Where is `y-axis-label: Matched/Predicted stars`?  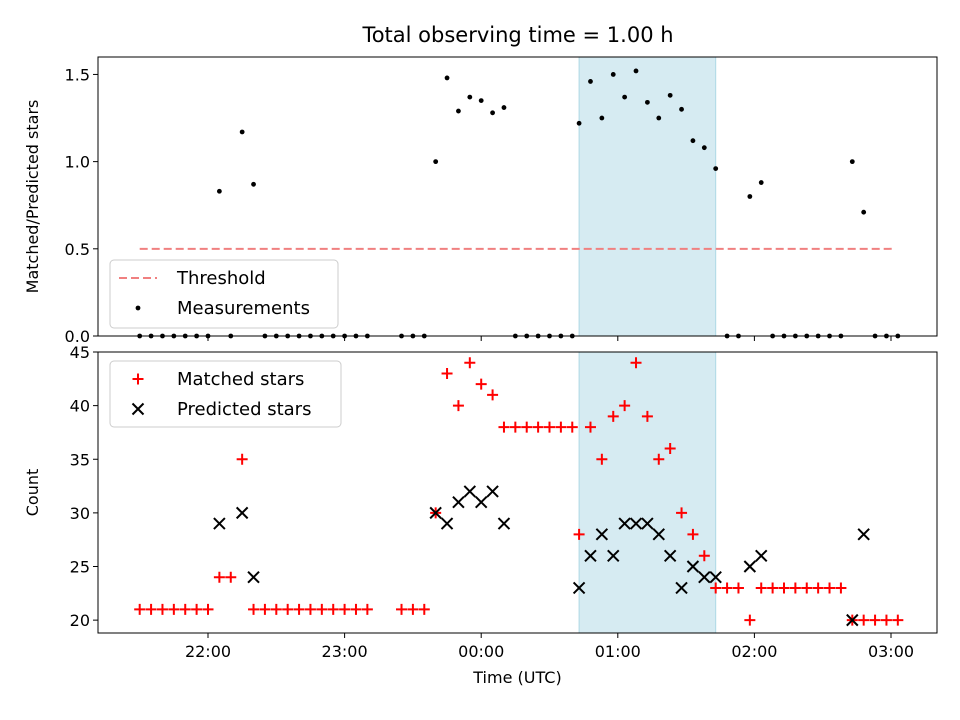
y-axis-label: Matched/Predicted stars is located at coordinates (32, 197).